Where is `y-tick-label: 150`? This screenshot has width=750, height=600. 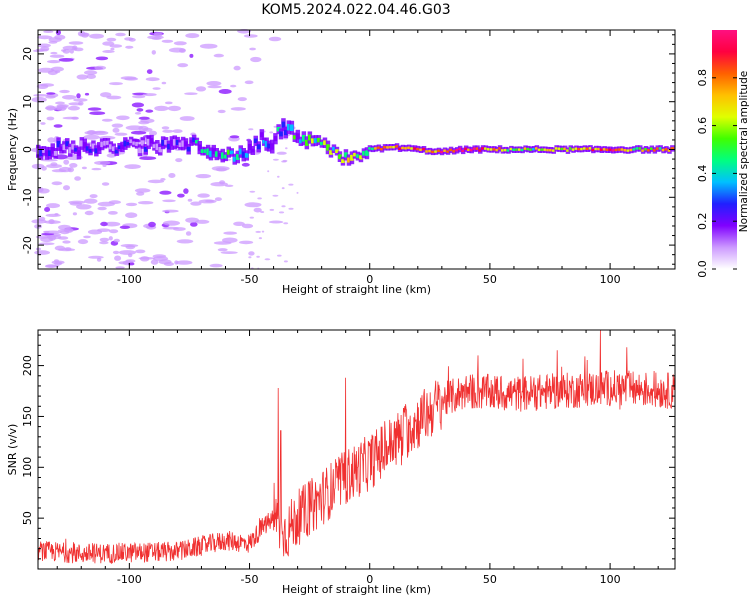 y-tick-label: 150 is located at coordinates (27, 416).